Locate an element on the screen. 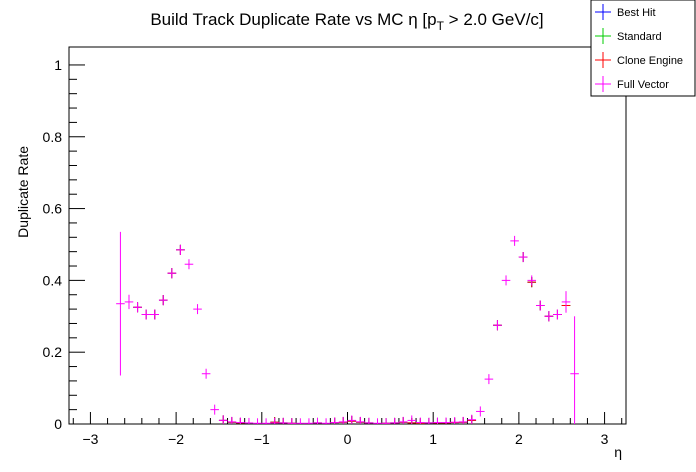 The image size is (696, 472). legend-entry: Standard is located at coordinates (628, 36).